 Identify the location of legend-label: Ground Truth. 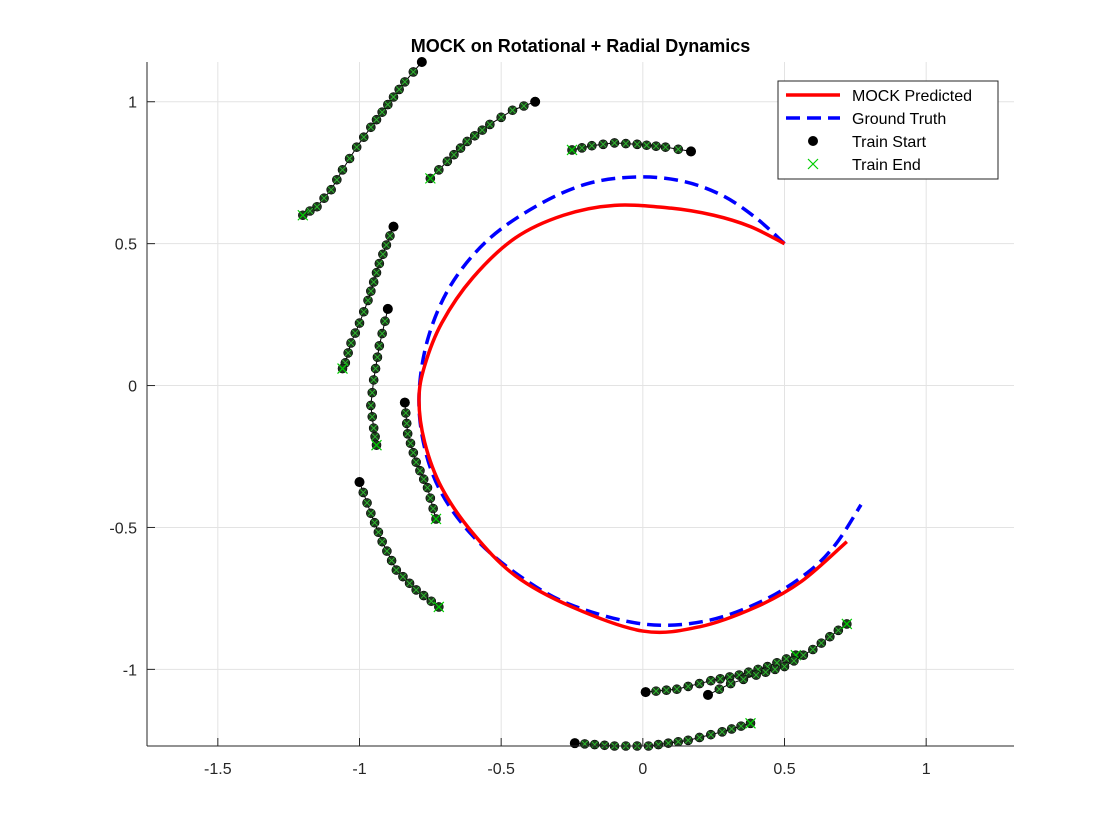
(899, 119).